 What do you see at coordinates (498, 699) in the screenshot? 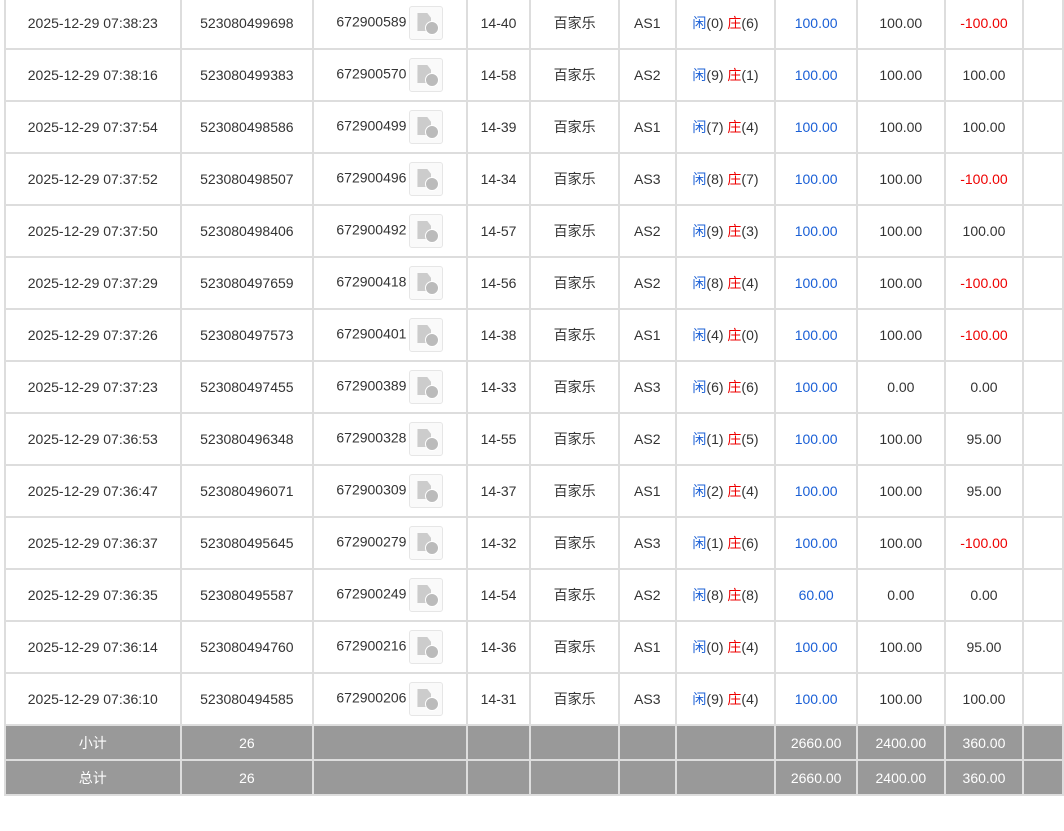
I see `table-shoe: 14-31` at bounding box center [498, 699].